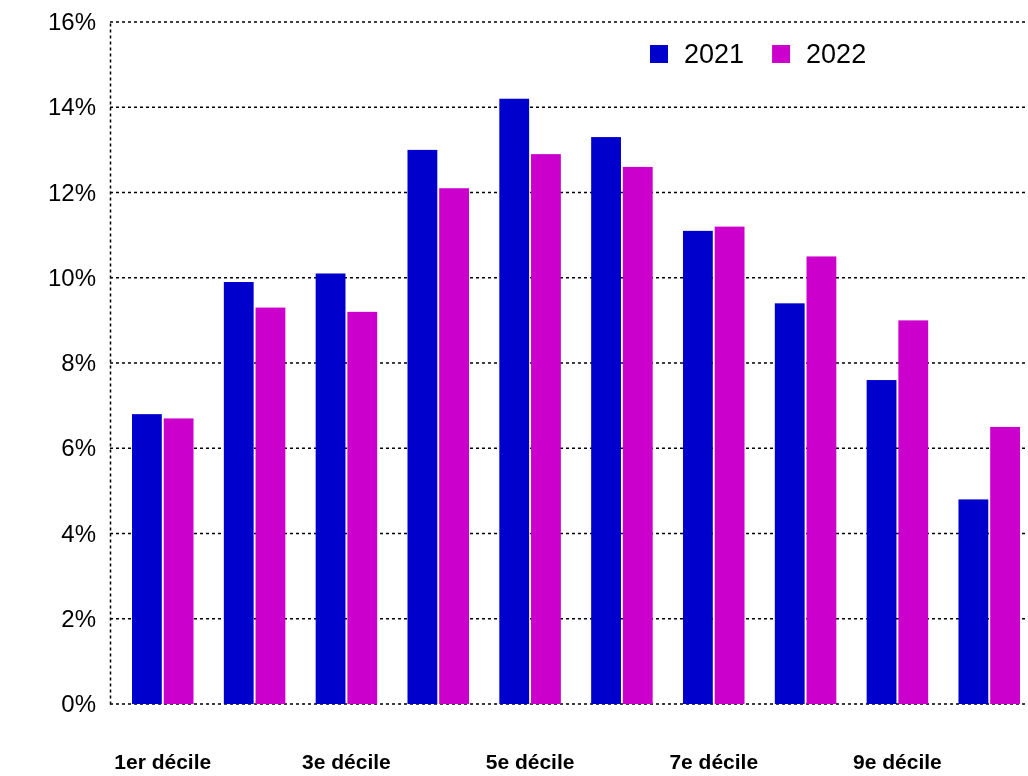  Describe the element at coordinates (71, 277) in the screenshot. I see `y-tick-label: 10%` at that location.